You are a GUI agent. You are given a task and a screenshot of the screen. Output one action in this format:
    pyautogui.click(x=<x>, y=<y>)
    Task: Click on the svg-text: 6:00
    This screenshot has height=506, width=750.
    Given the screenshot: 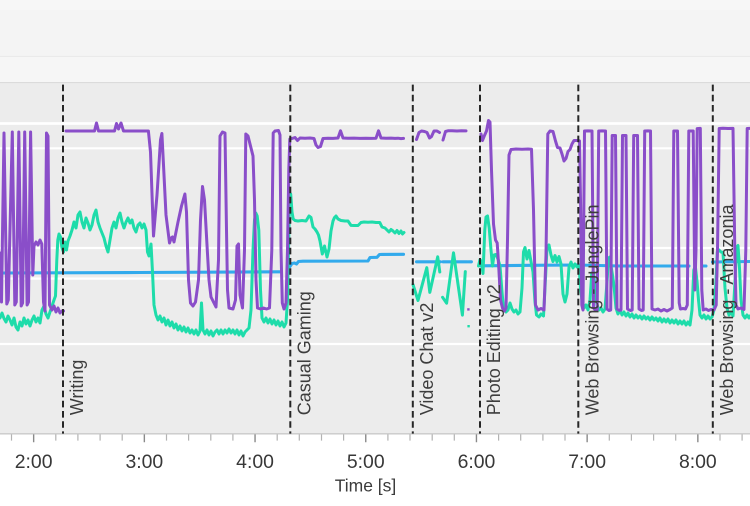 What is the action you would take?
    pyautogui.click(x=477, y=462)
    